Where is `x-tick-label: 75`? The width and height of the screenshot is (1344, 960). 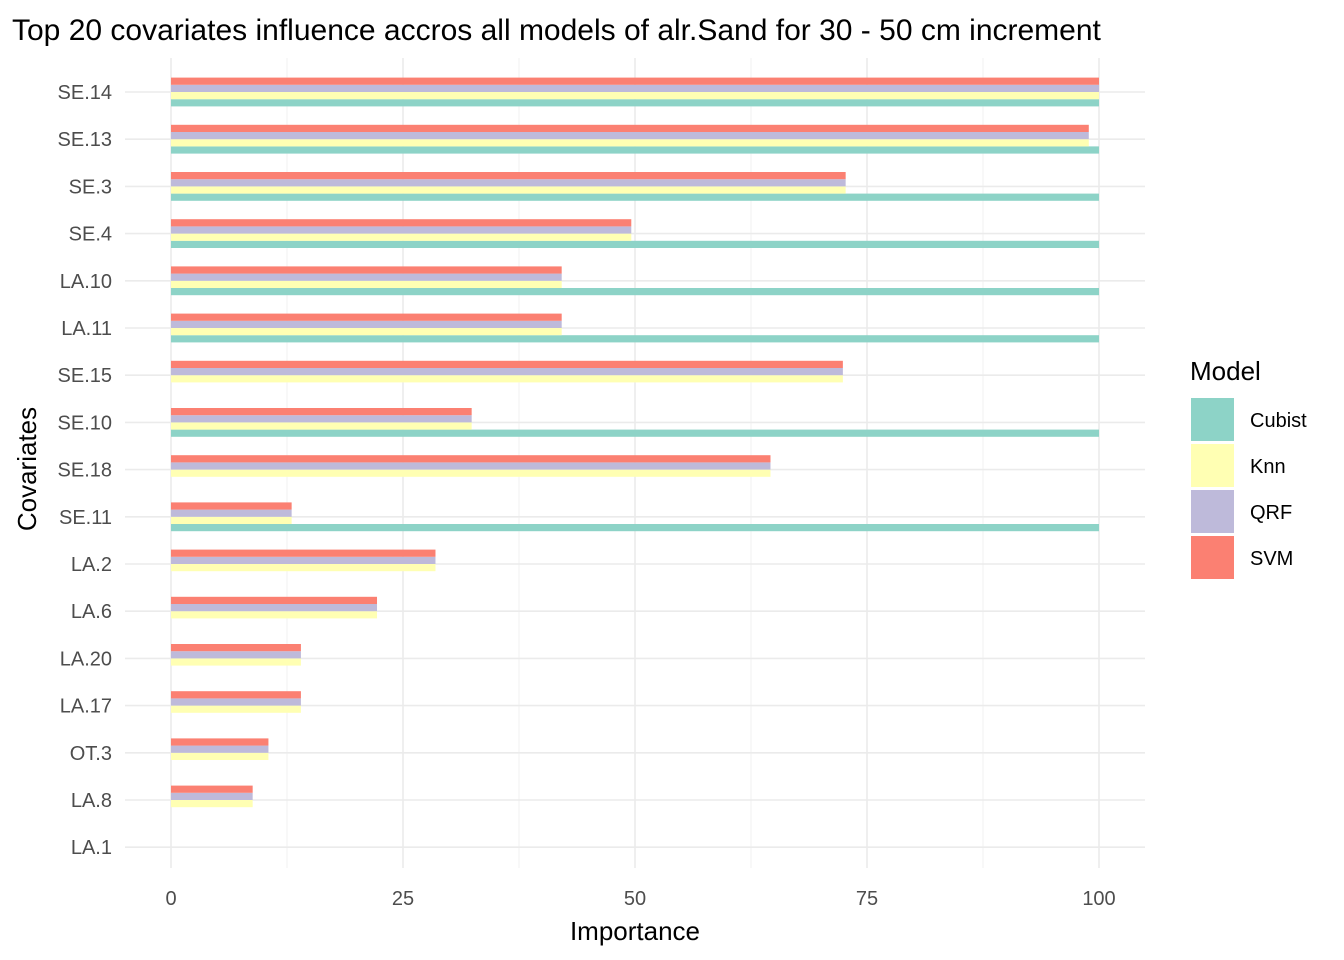
x-tick-label: 75 is located at coordinates (867, 899).